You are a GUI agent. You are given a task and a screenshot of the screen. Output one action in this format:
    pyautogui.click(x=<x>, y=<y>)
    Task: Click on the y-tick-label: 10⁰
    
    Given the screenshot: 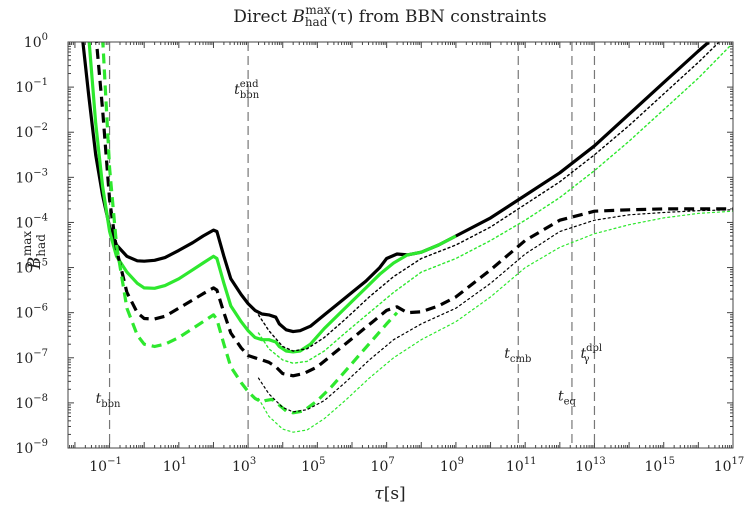 What is the action you would take?
    pyautogui.click(x=36, y=41)
    